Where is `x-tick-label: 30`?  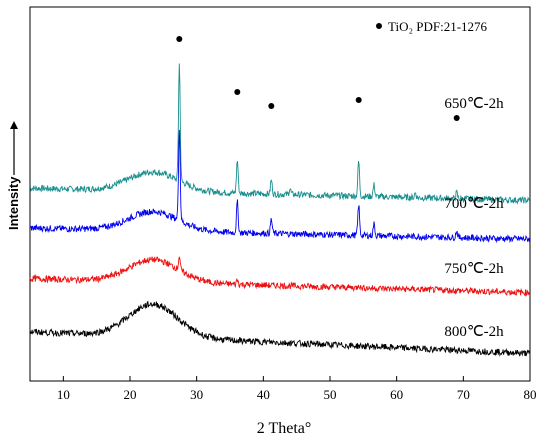 x-tick-label: 30 is located at coordinates (196, 394).